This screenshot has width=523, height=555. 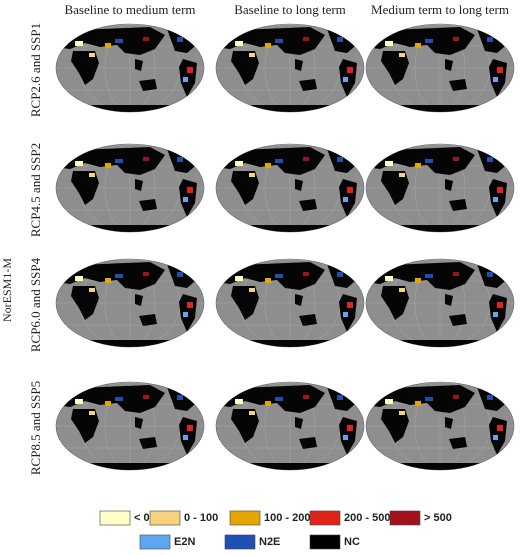 What do you see at coordinates (7, 290) in the screenshot?
I see `model-label: NorESM1-M` at bounding box center [7, 290].